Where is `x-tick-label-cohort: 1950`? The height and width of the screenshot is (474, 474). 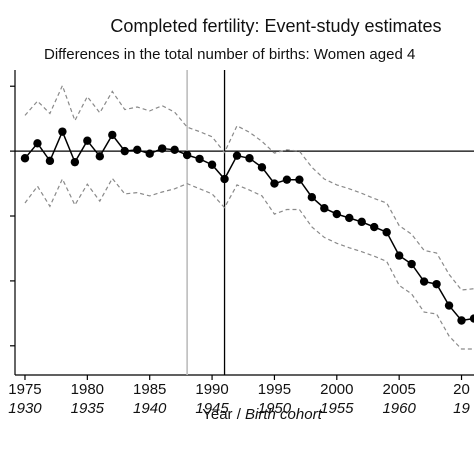 x-tick-label-cohort: 1950 is located at coordinates (275, 408).